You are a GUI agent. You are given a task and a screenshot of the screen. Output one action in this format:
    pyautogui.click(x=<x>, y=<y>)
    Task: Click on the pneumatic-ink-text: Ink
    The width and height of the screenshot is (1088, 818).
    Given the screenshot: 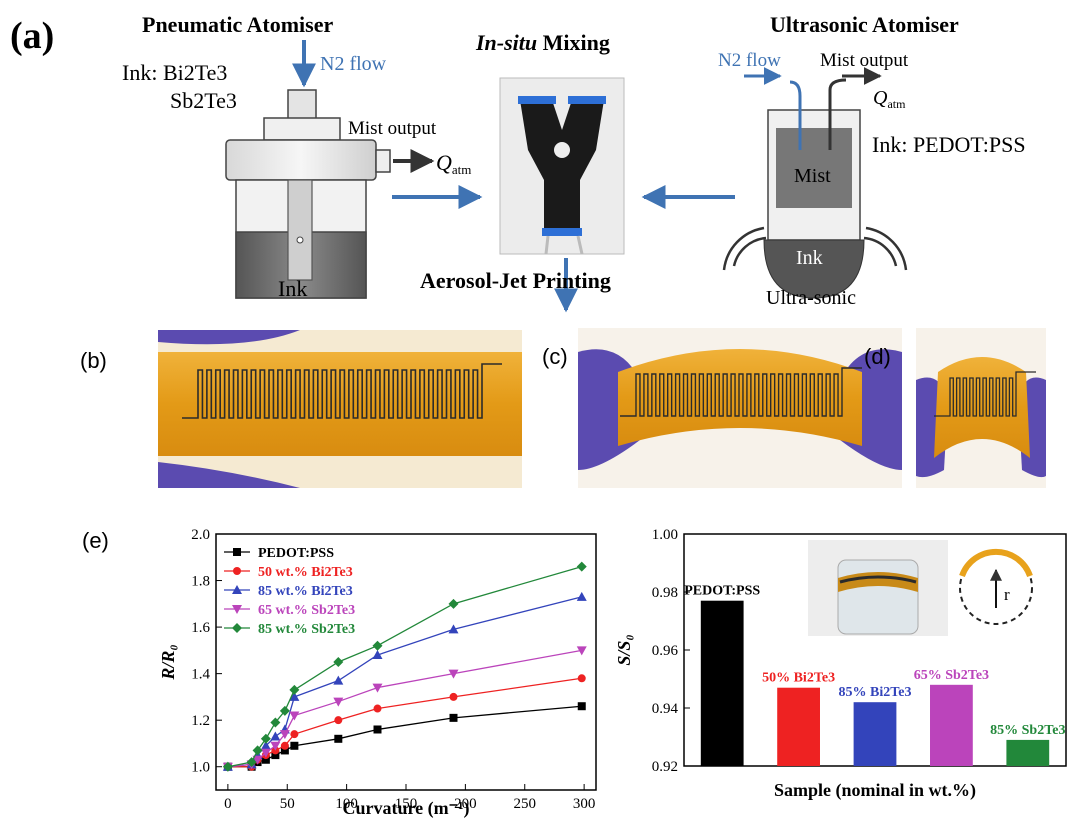 What is the action you would take?
    pyautogui.click(x=292, y=288)
    